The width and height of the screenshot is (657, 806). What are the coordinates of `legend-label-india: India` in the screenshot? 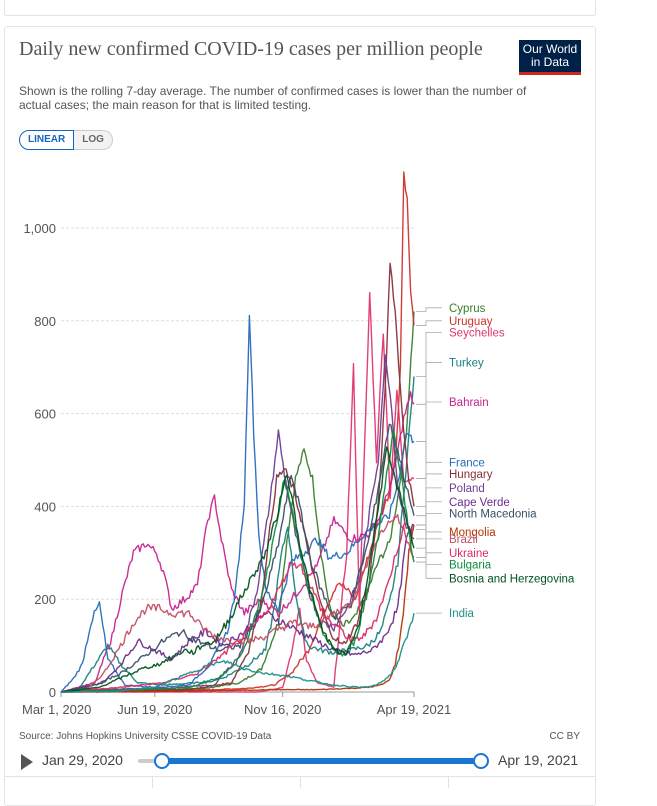 It's located at (462, 614).